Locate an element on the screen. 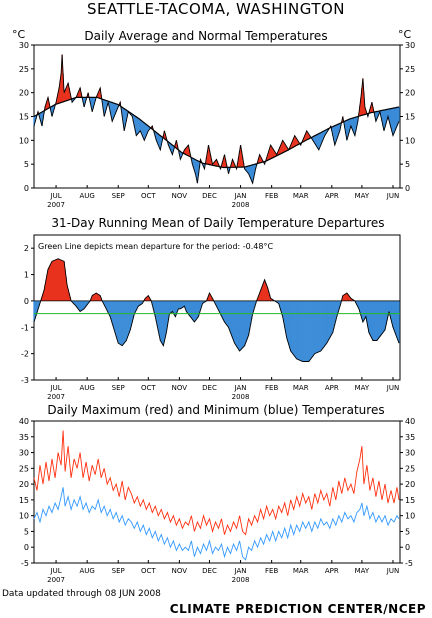 The width and height of the screenshot is (432, 618). data-updated-note: Data updated through 08 JUN 2008 is located at coordinates (81, 594).